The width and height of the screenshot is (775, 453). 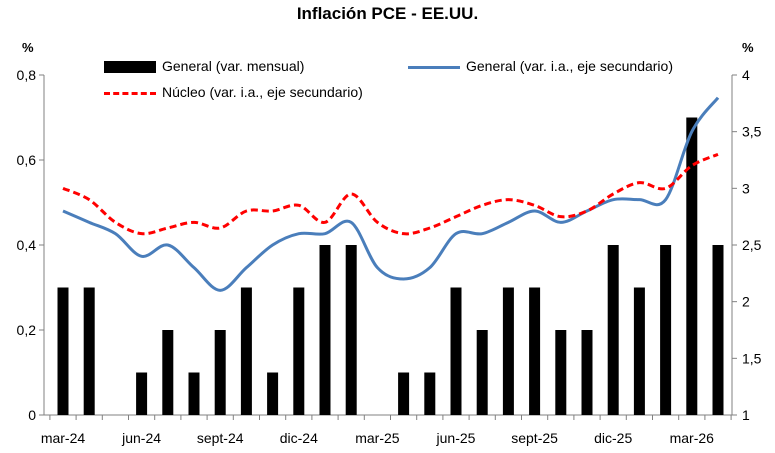 What do you see at coordinates (752, 358) in the screenshot?
I see `right-tick-label: 1,5` at bounding box center [752, 358].